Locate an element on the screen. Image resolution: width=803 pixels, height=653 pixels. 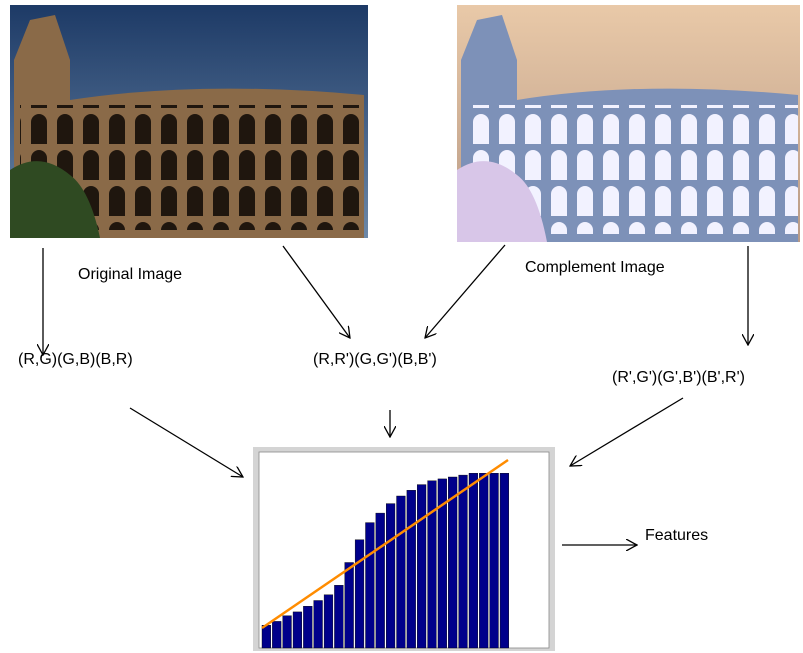
label: (R',G')(G',B')(B',R') is located at coordinates (678, 377).